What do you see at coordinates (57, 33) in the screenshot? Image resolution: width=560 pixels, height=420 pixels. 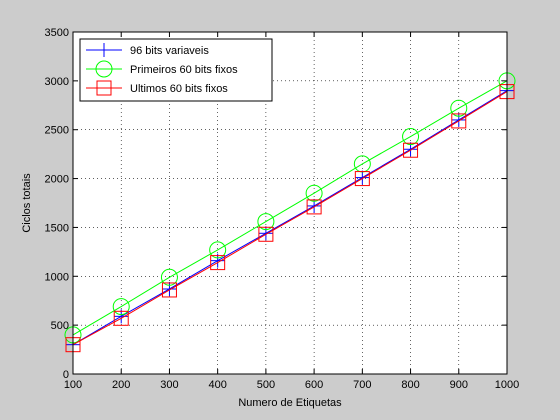 I see `y-tick-label: 3500` at bounding box center [57, 33].